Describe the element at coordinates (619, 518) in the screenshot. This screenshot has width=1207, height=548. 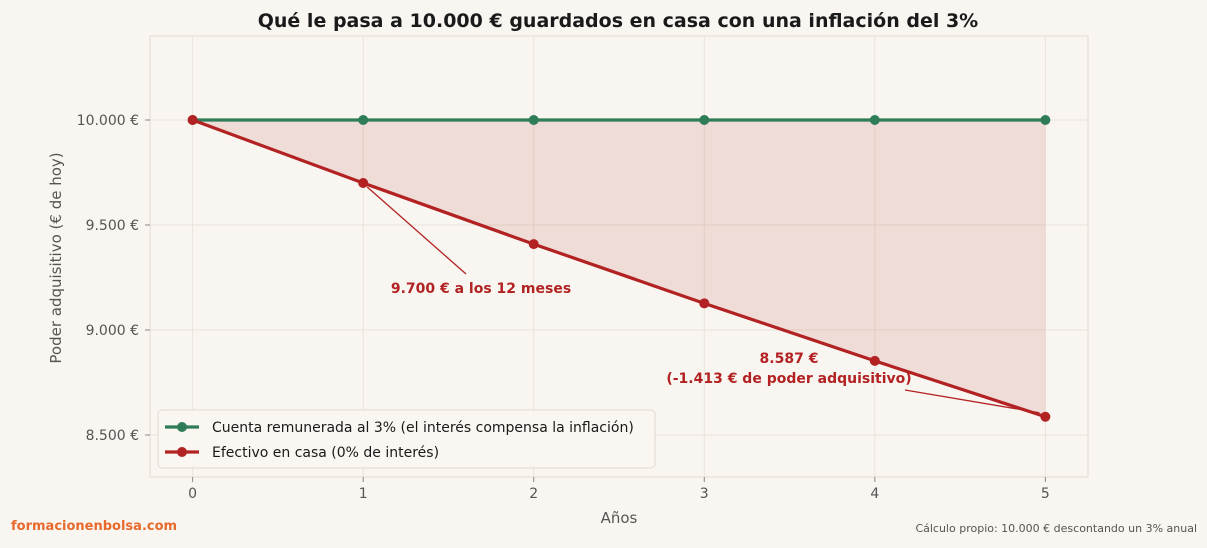
I see `x-axis-label: Años` at that location.